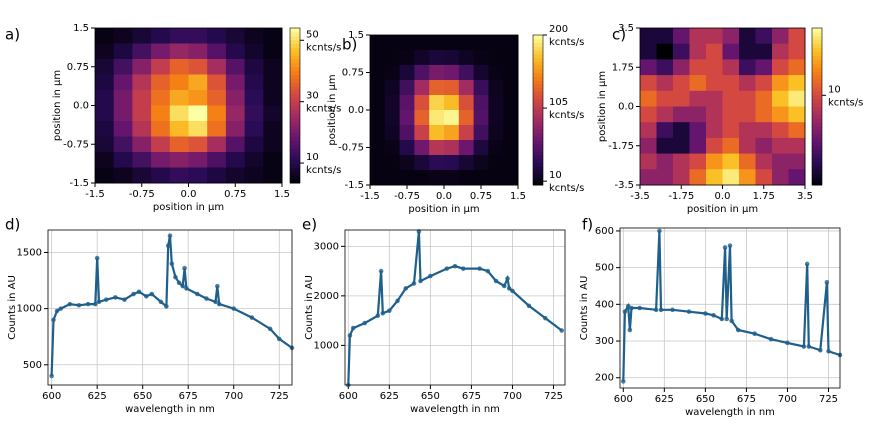 This screenshot has height=428, width=887. I want to click on y-tick-label: -1.75, so click(621, 146).